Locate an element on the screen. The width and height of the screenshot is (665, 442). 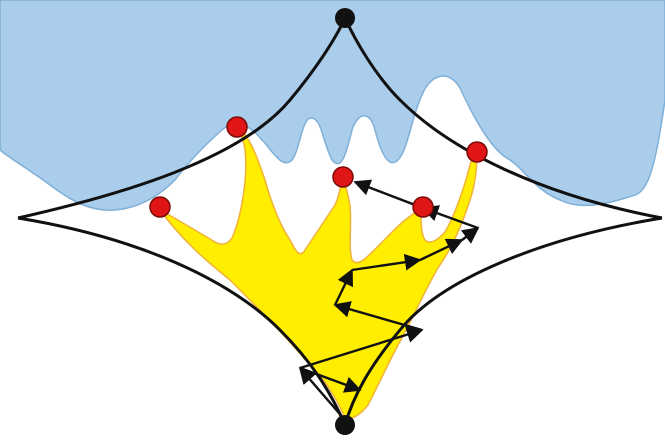
top-vertex-node is located at coordinates (345, 18).